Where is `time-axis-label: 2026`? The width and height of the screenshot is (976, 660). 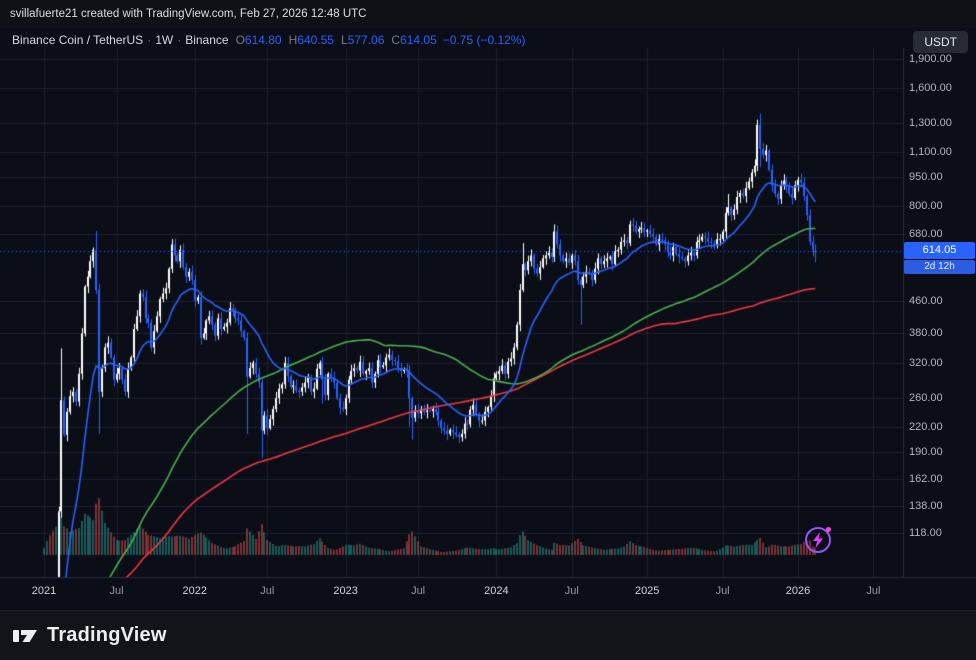
time-axis-label: 2026 is located at coordinates (798, 591).